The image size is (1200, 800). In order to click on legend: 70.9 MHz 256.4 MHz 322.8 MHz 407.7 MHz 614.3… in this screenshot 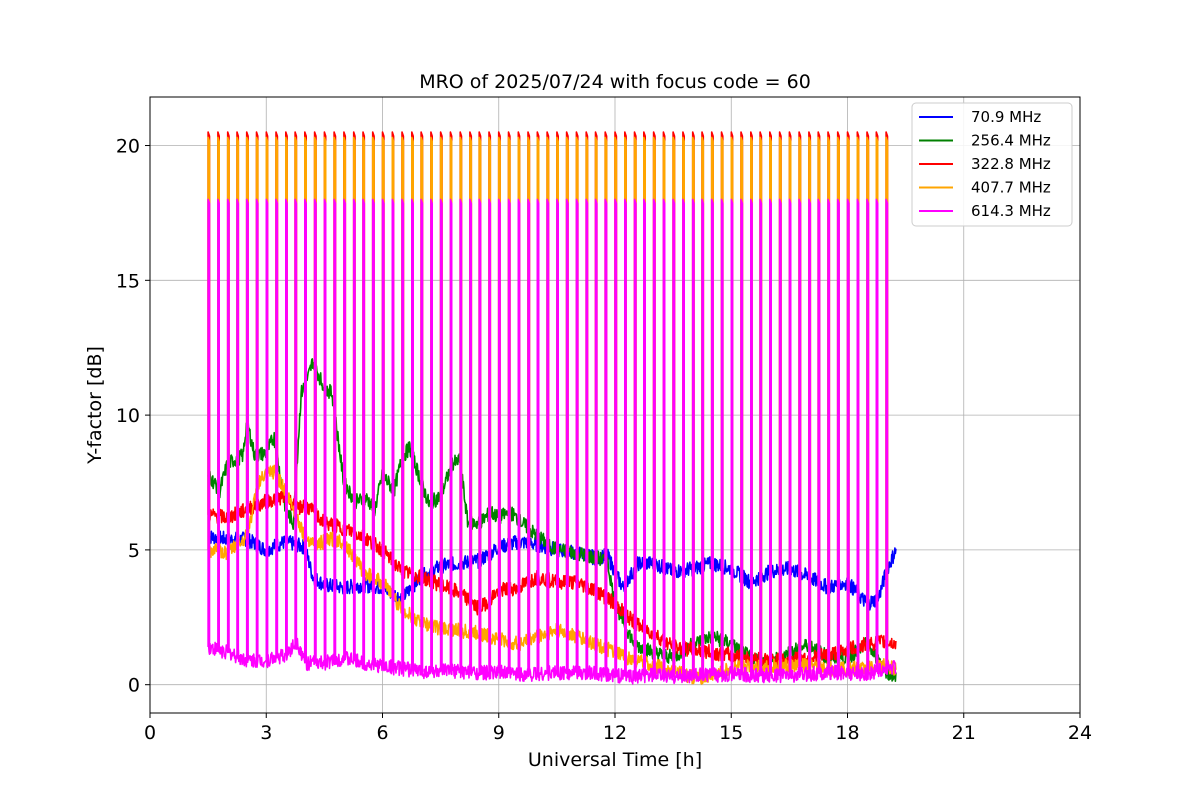, I will do `click(992, 164)`.